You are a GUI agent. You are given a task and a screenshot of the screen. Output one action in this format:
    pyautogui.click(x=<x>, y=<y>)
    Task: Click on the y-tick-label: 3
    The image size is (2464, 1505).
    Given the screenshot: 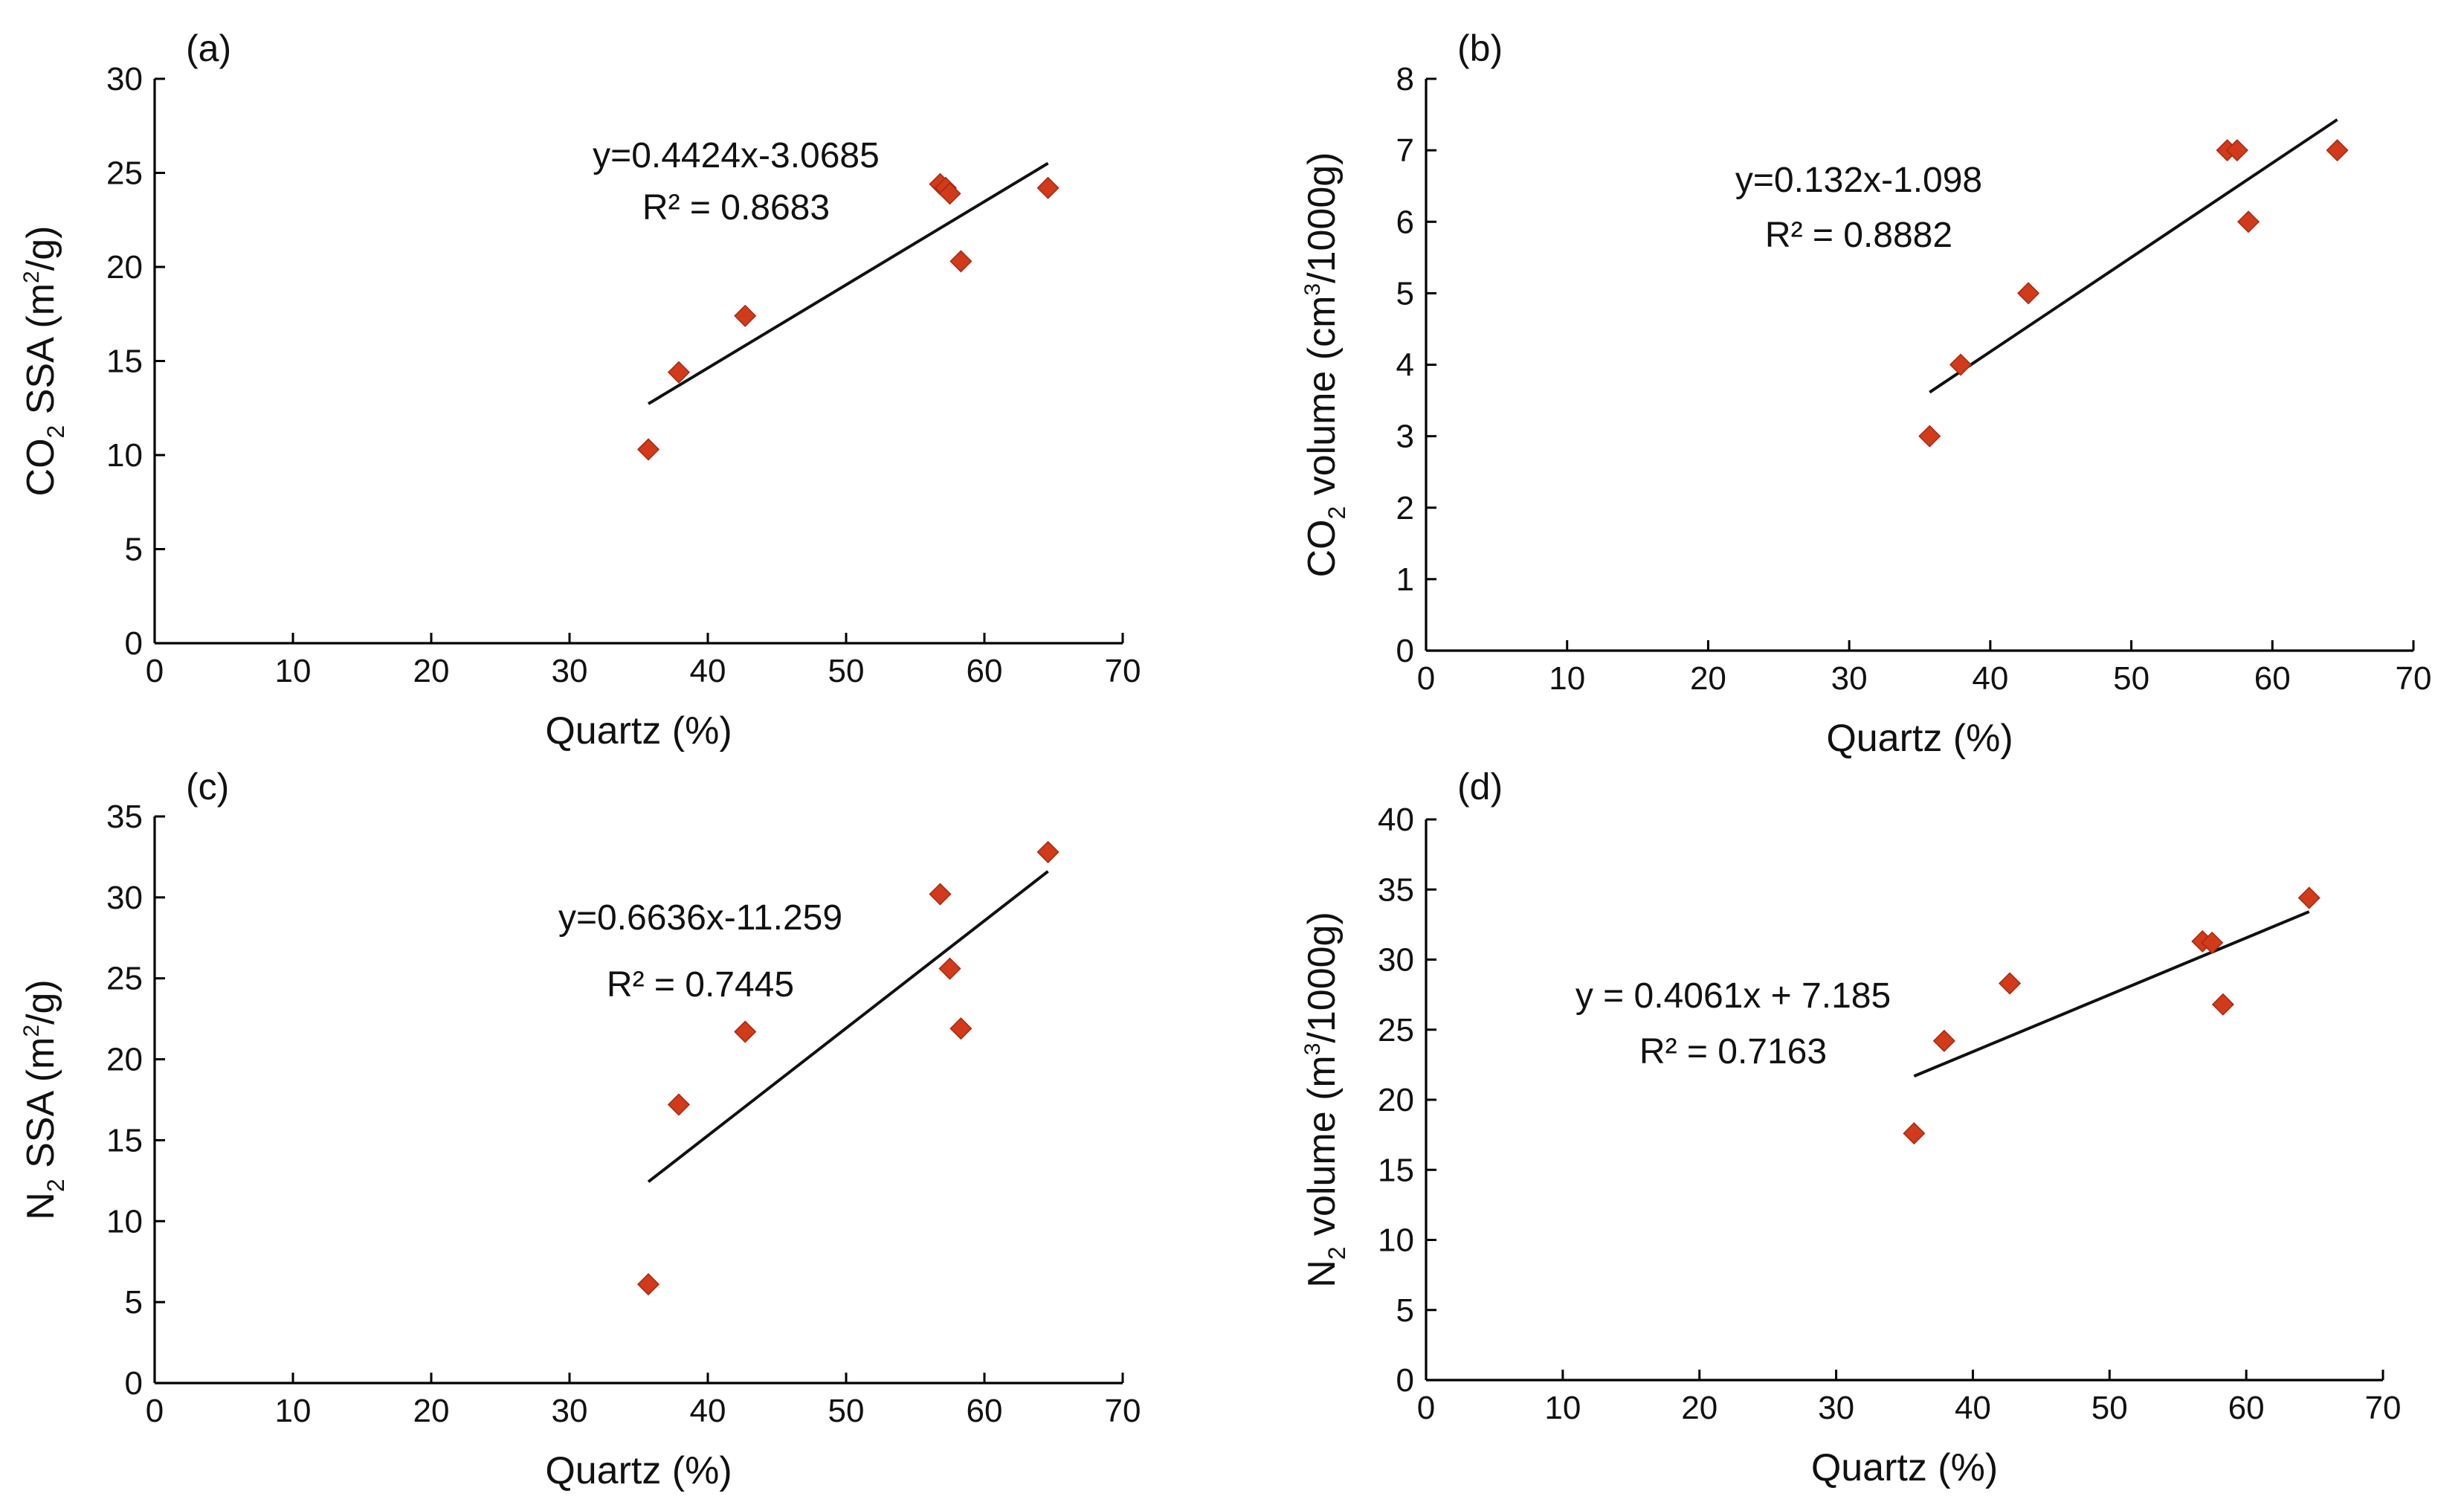 What is the action you would take?
    pyautogui.click(x=1405, y=437)
    